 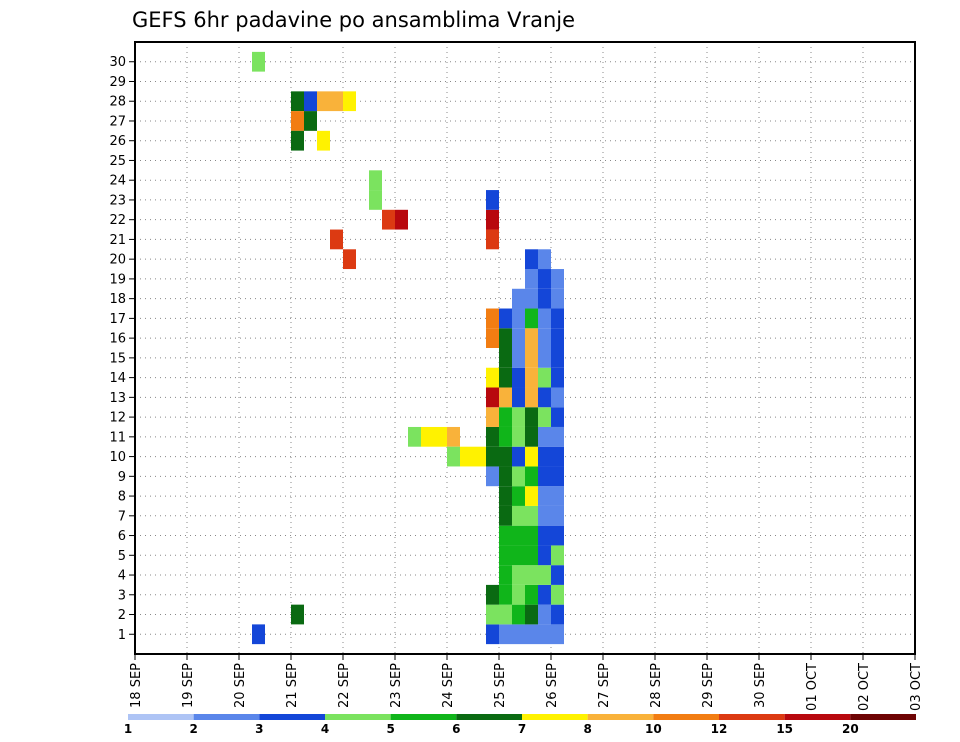 What do you see at coordinates (117, 200) in the screenshot?
I see `y-tick-label: 23` at bounding box center [117, 200].